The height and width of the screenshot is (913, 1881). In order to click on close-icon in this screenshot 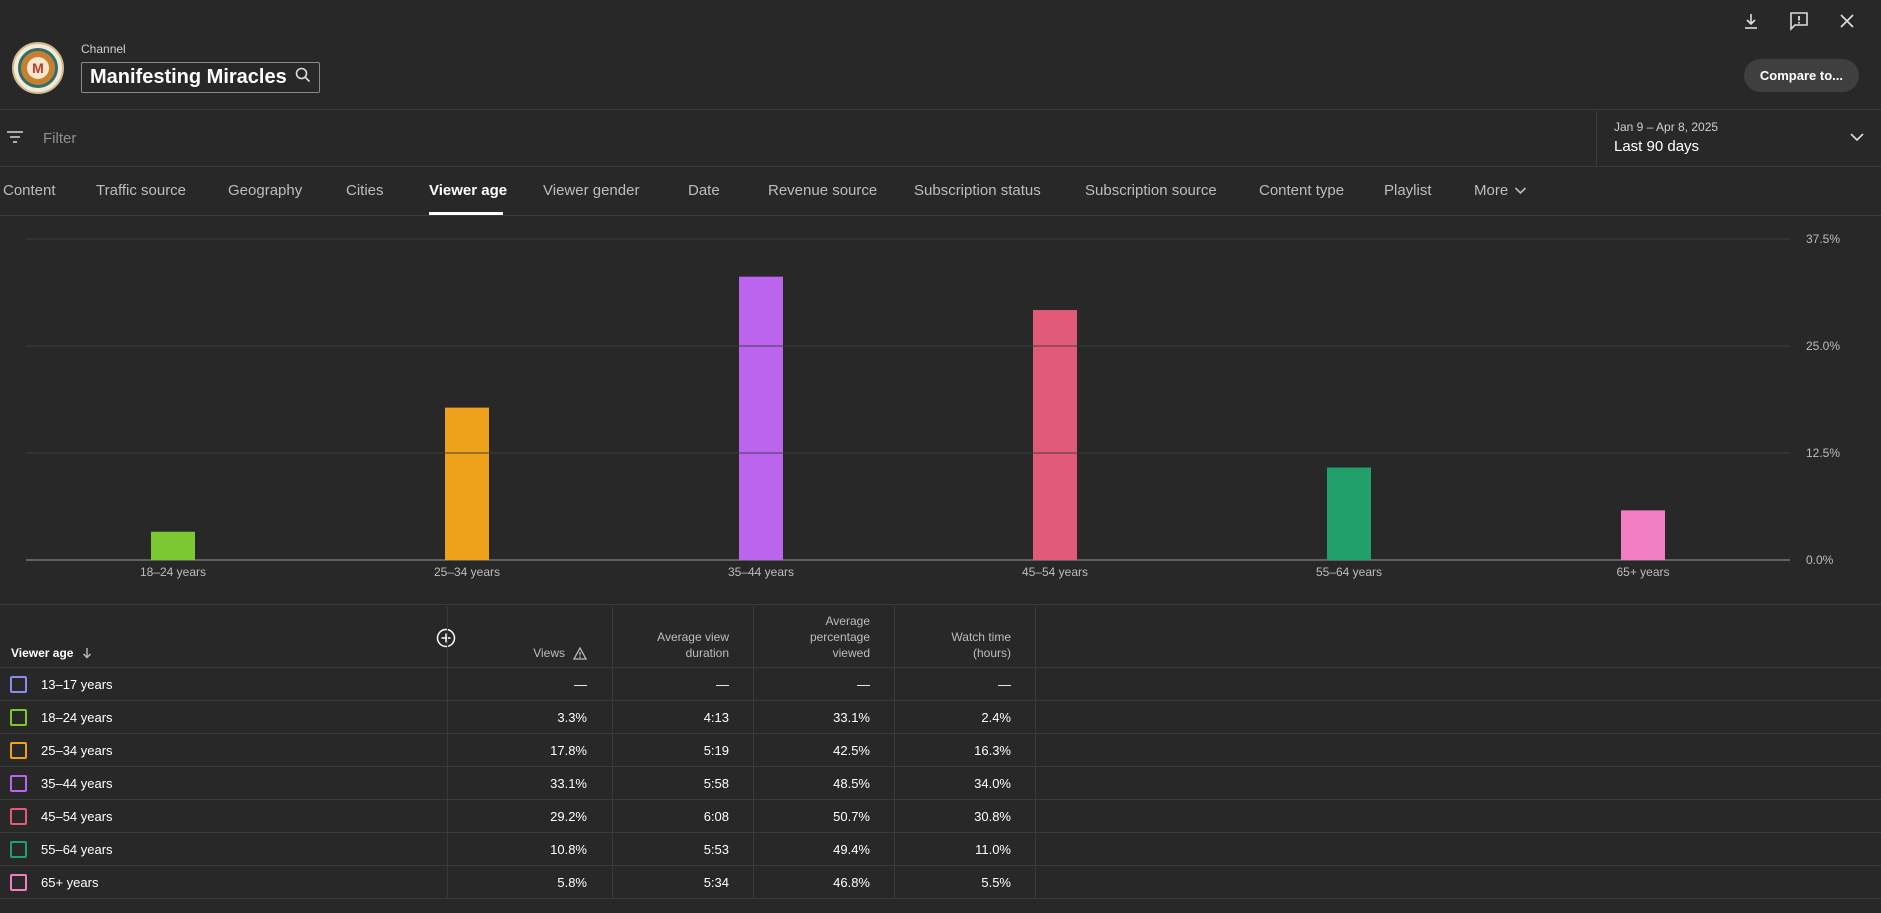, I will do `click(1847, 21)`.